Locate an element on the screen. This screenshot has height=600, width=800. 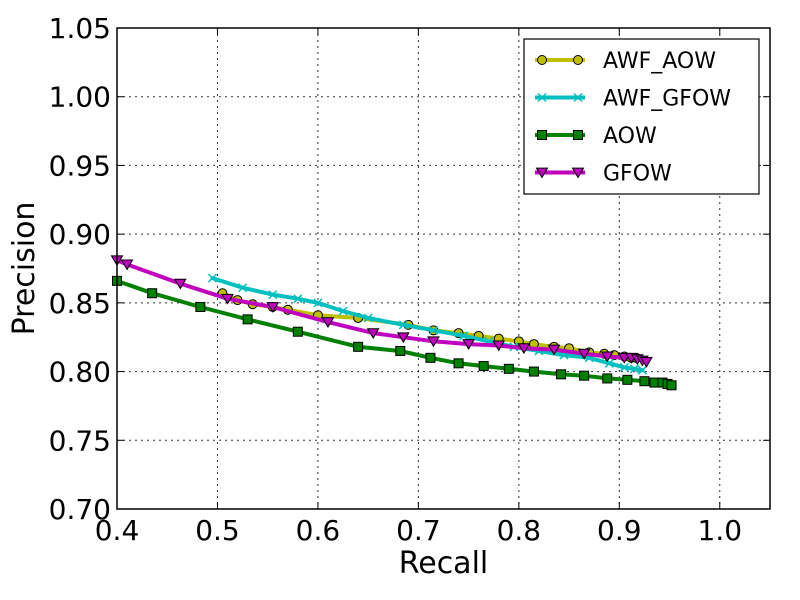
y-tick-label: 0.85 is located at coordinates (80, 303).